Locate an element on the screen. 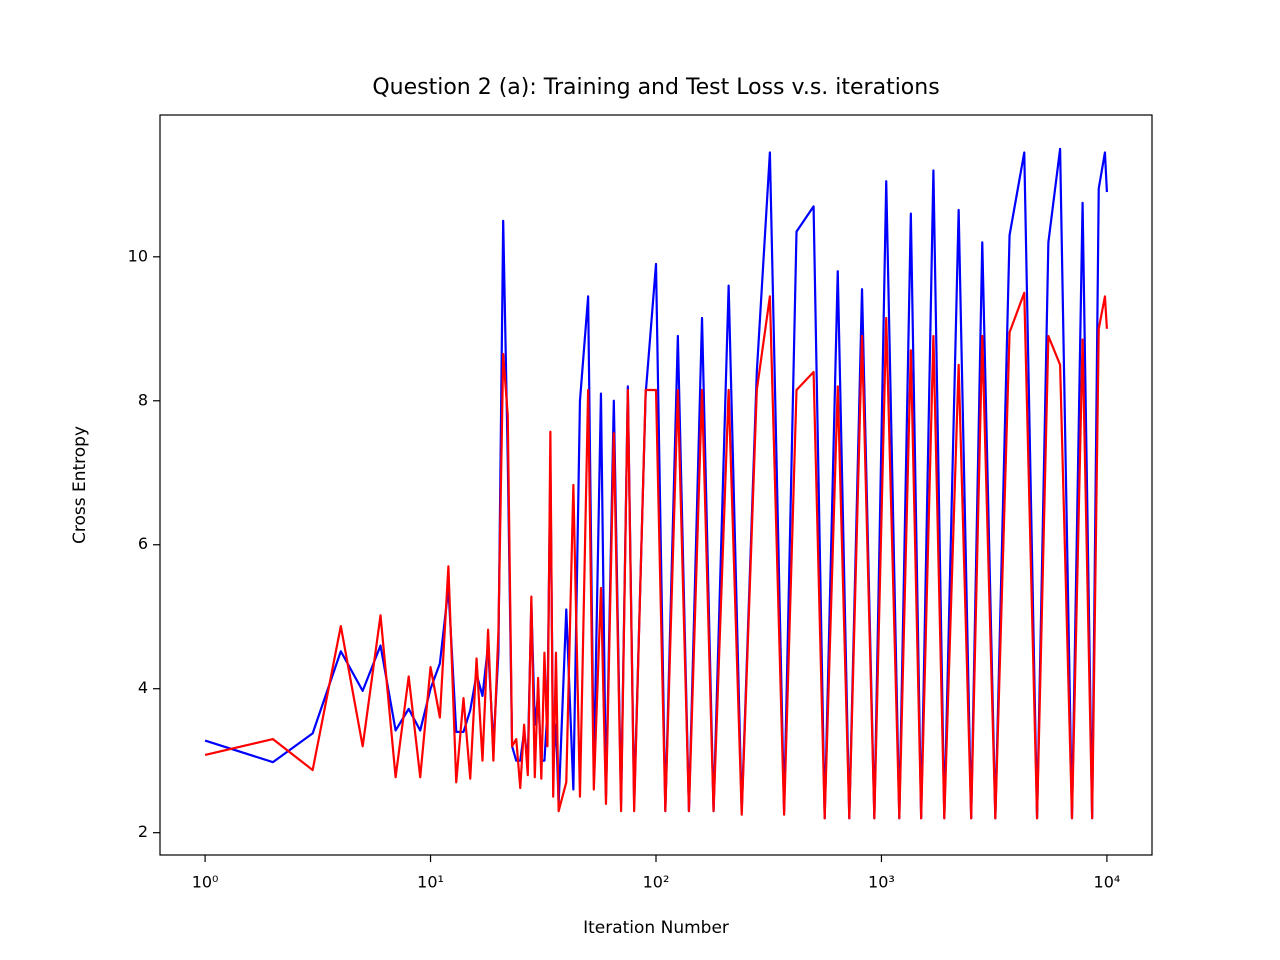 This screenshot has width=1280, height=960. y-tick-label: 6 is located at coordinates (143, 543).